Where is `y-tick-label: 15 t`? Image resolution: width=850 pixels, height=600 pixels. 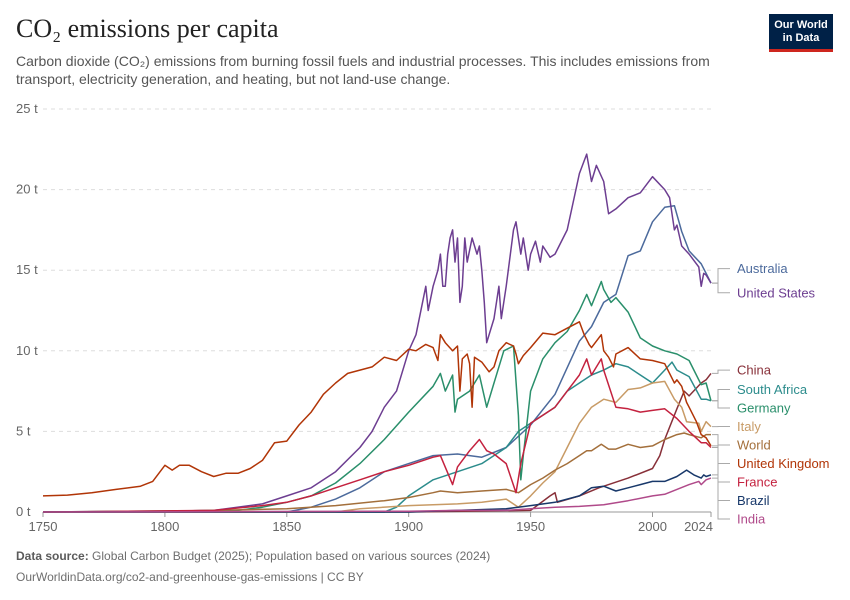
y-tick-label: 15 t is located at coordinates (27, 269).